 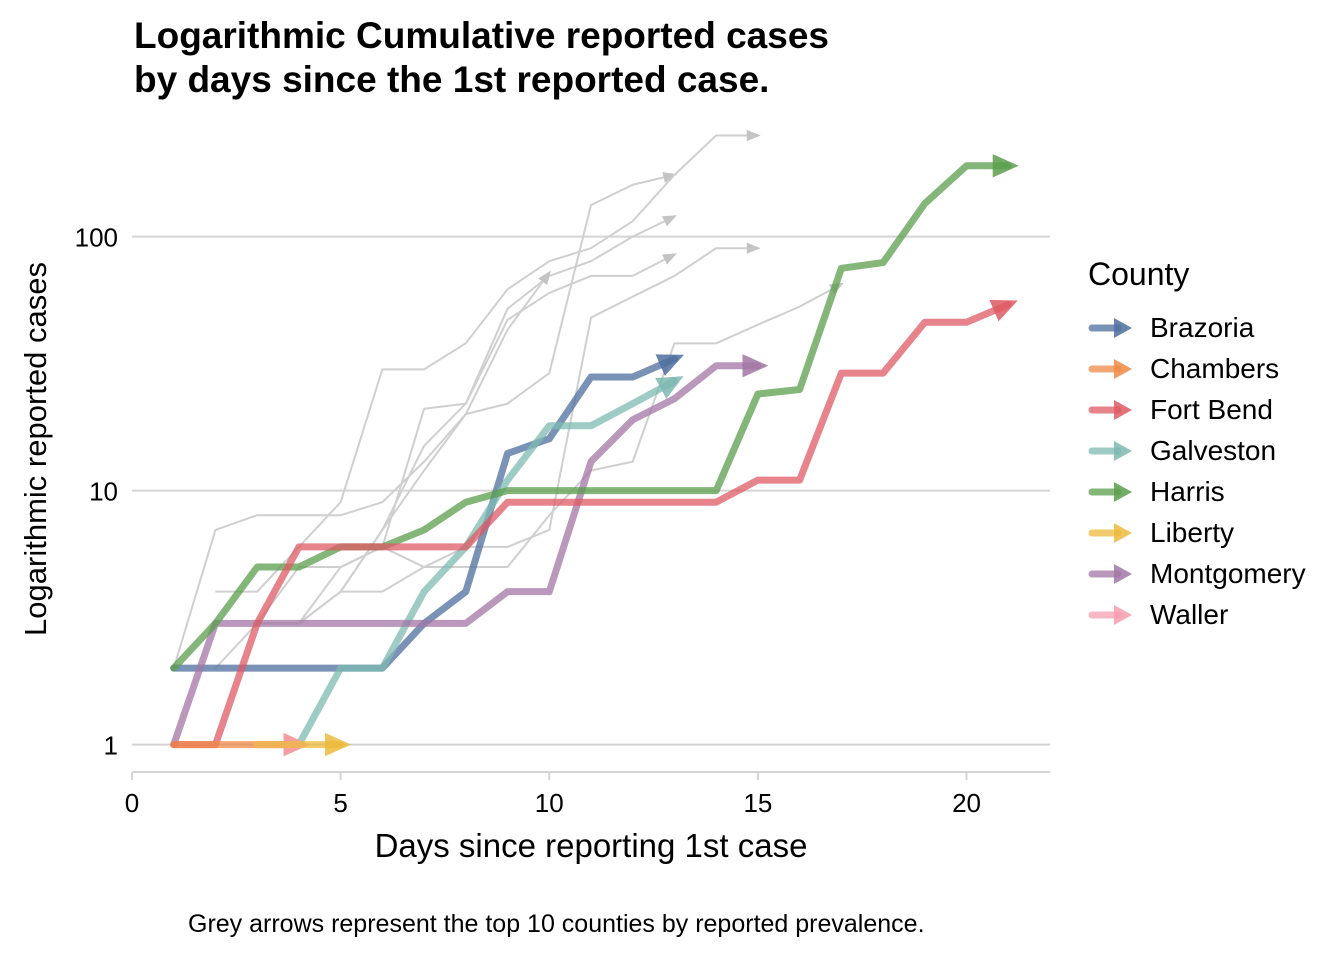 I want to click on chart-title-line-2: by days since the 1st reported case., so click(x=452, y=79).